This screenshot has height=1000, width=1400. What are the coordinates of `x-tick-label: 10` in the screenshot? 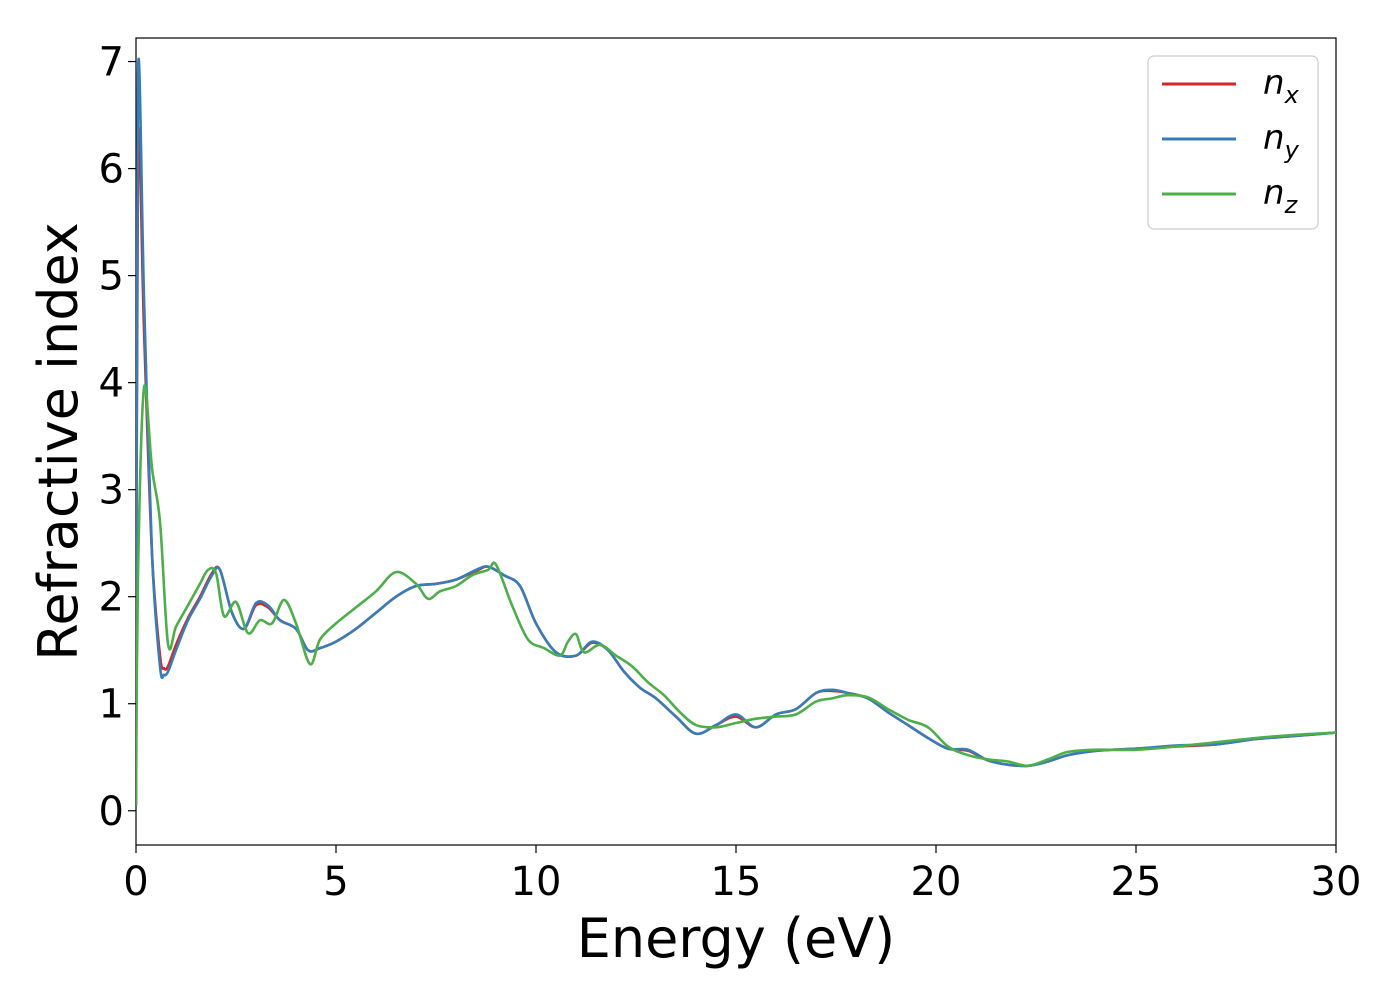 It's located at (536, 882).